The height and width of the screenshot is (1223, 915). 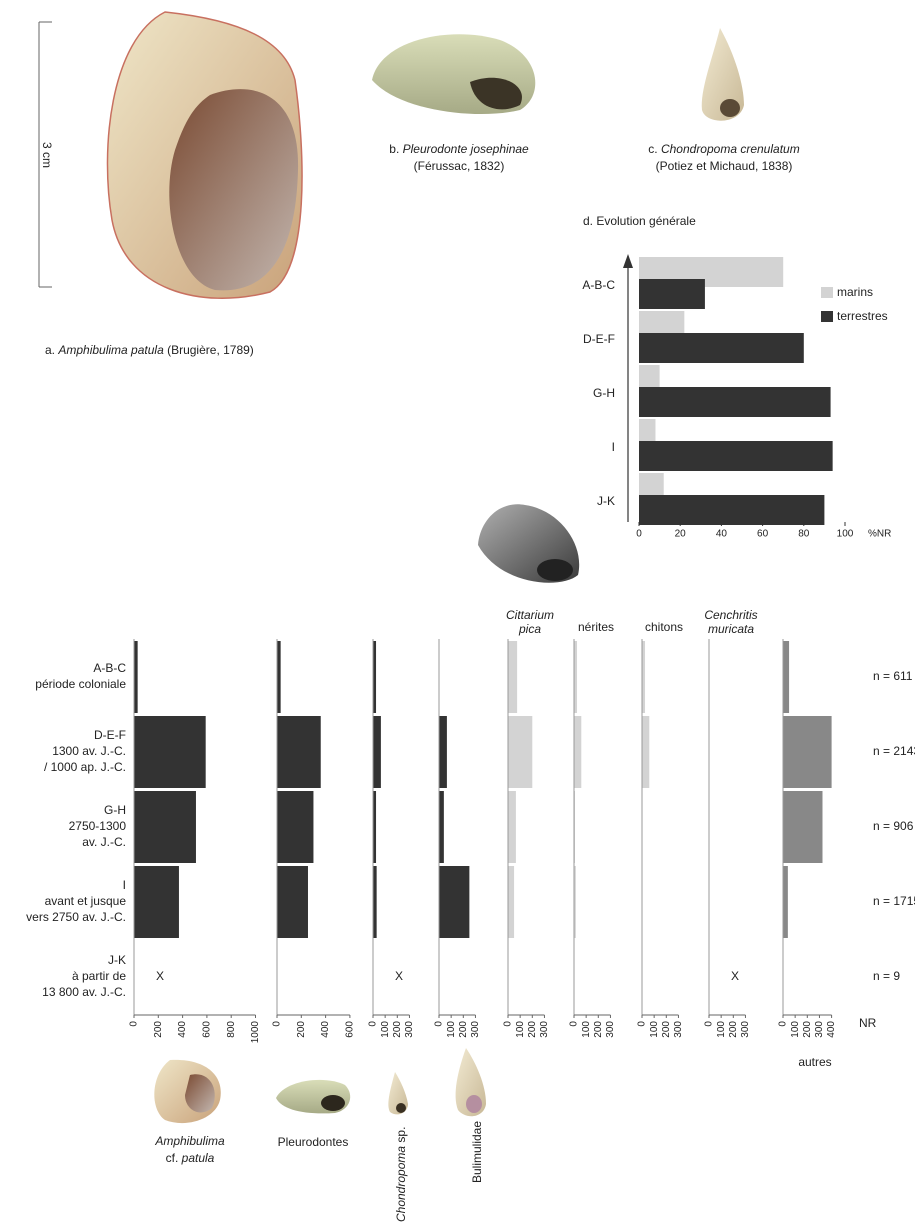 What do you see at coordinates (886, 976) in the screenshot?
I see `n-label: n = 9` at bounding box center [886, 976].